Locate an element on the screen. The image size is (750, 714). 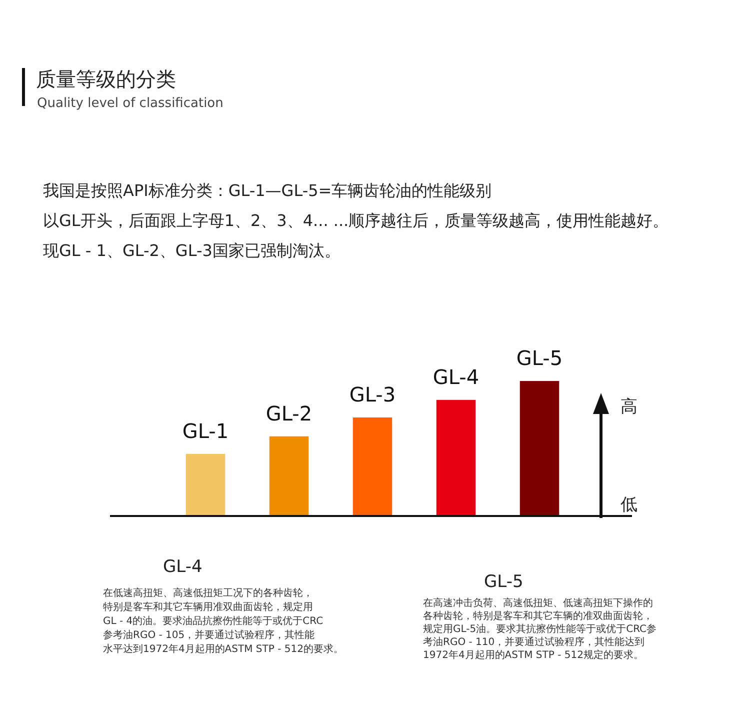
x-tick-label: GL-3 is located at coordinates (372, 394).